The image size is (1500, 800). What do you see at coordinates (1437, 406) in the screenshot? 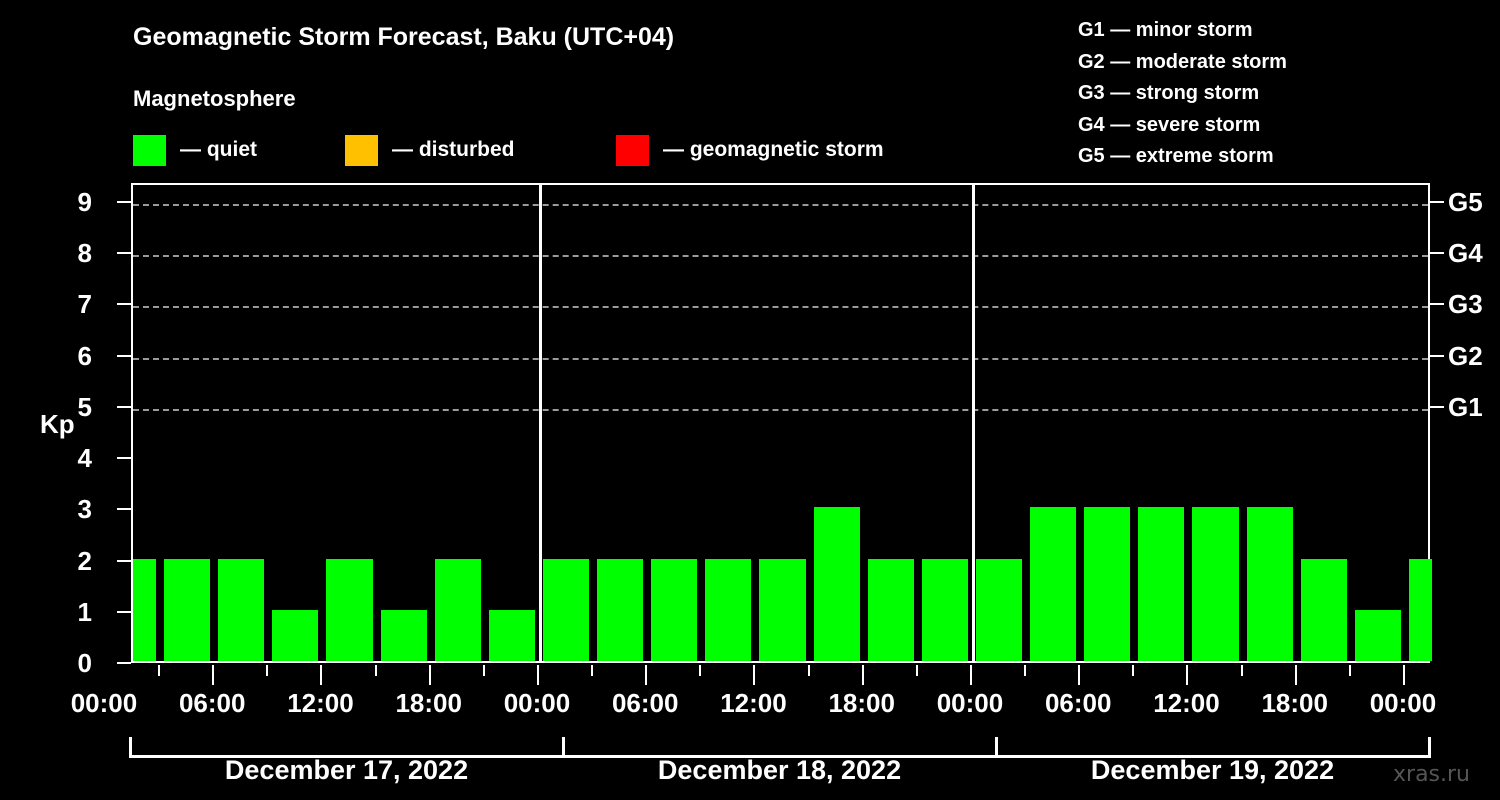
I see `g-tick-mark-g1` at bounding box center [1437, 406].